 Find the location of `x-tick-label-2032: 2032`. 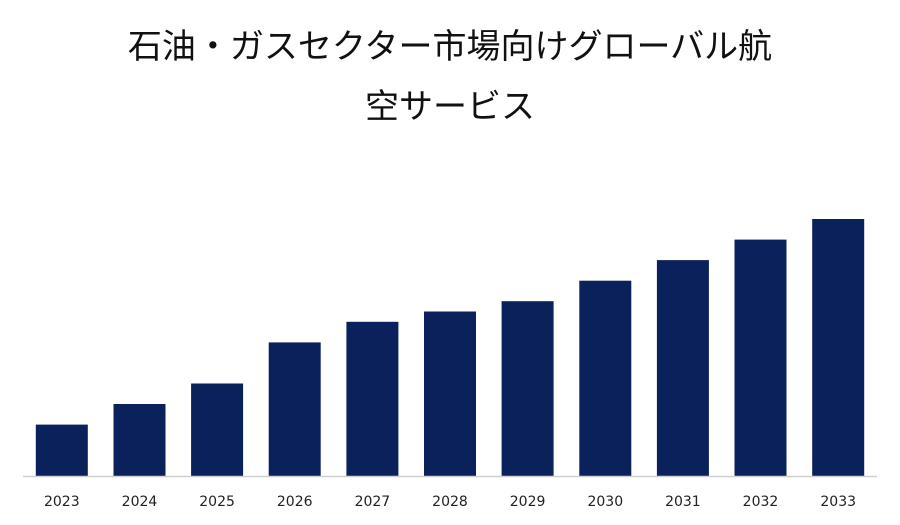

x-tick-label-2032: 2032 is located at coordinates (761, 502).